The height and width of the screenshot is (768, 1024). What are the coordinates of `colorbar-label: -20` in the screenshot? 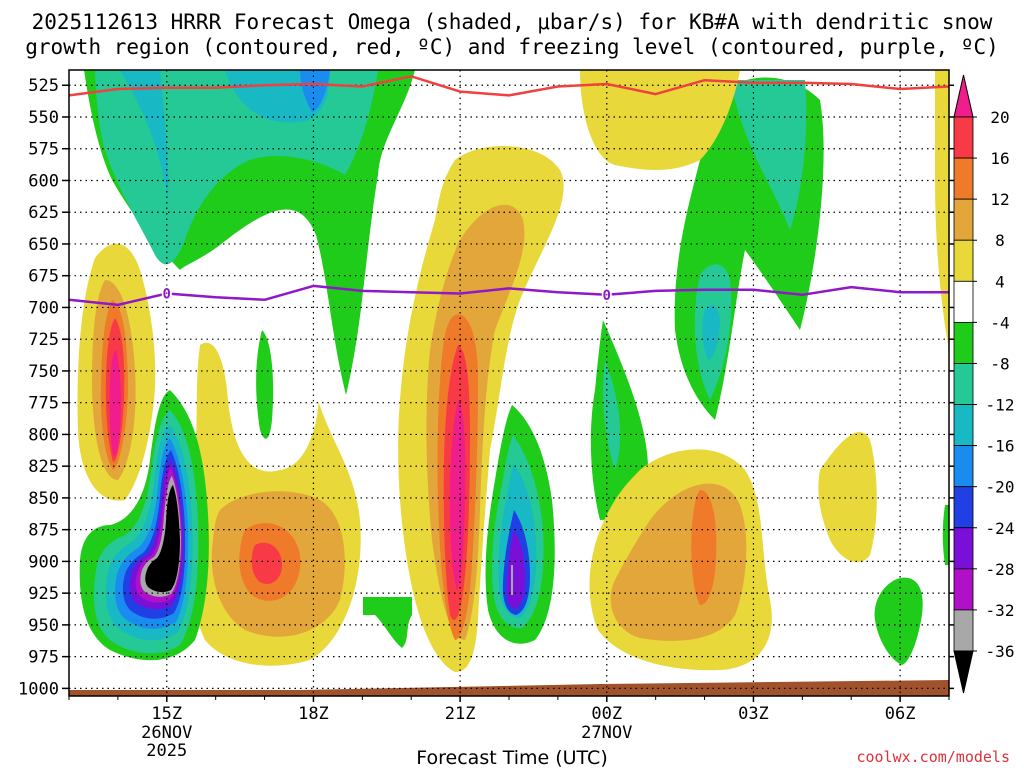 It's located at (1000, 487).